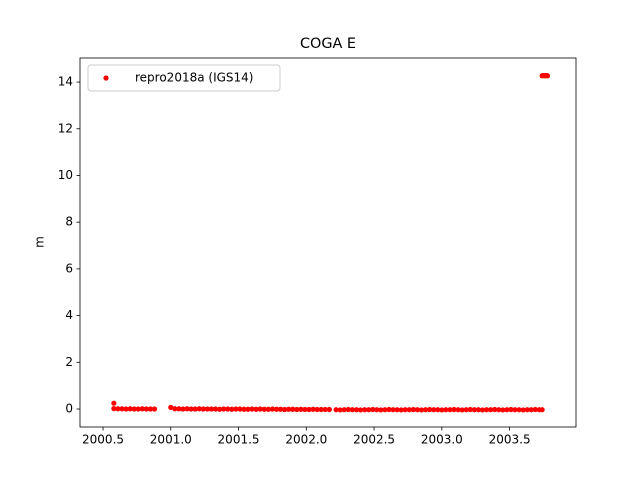 The image size is (640, 480). Describe the element at coordinates (106, 78) in the screenshot. I see `legend-marker` at that location.